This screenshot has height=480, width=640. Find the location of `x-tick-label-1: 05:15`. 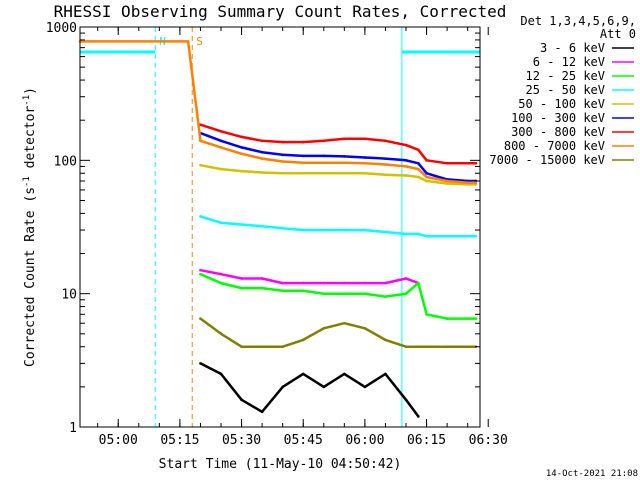

x-tick-label-1: 05:15 is located at coordinates (179, 440).